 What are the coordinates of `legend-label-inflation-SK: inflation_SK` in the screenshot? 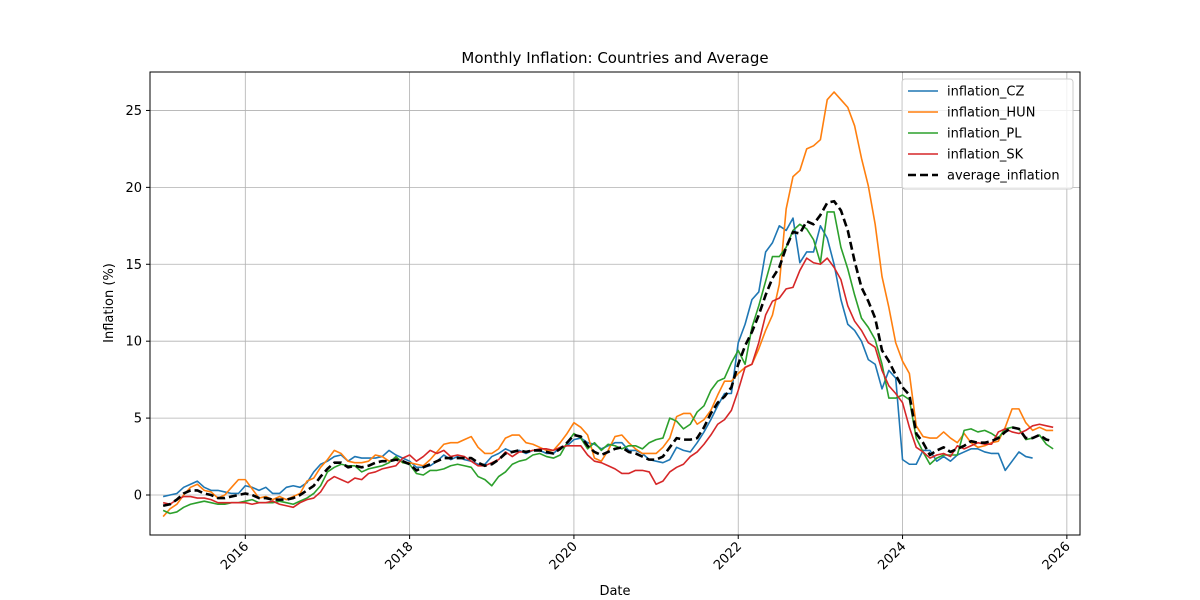 It's located at (985, 155).